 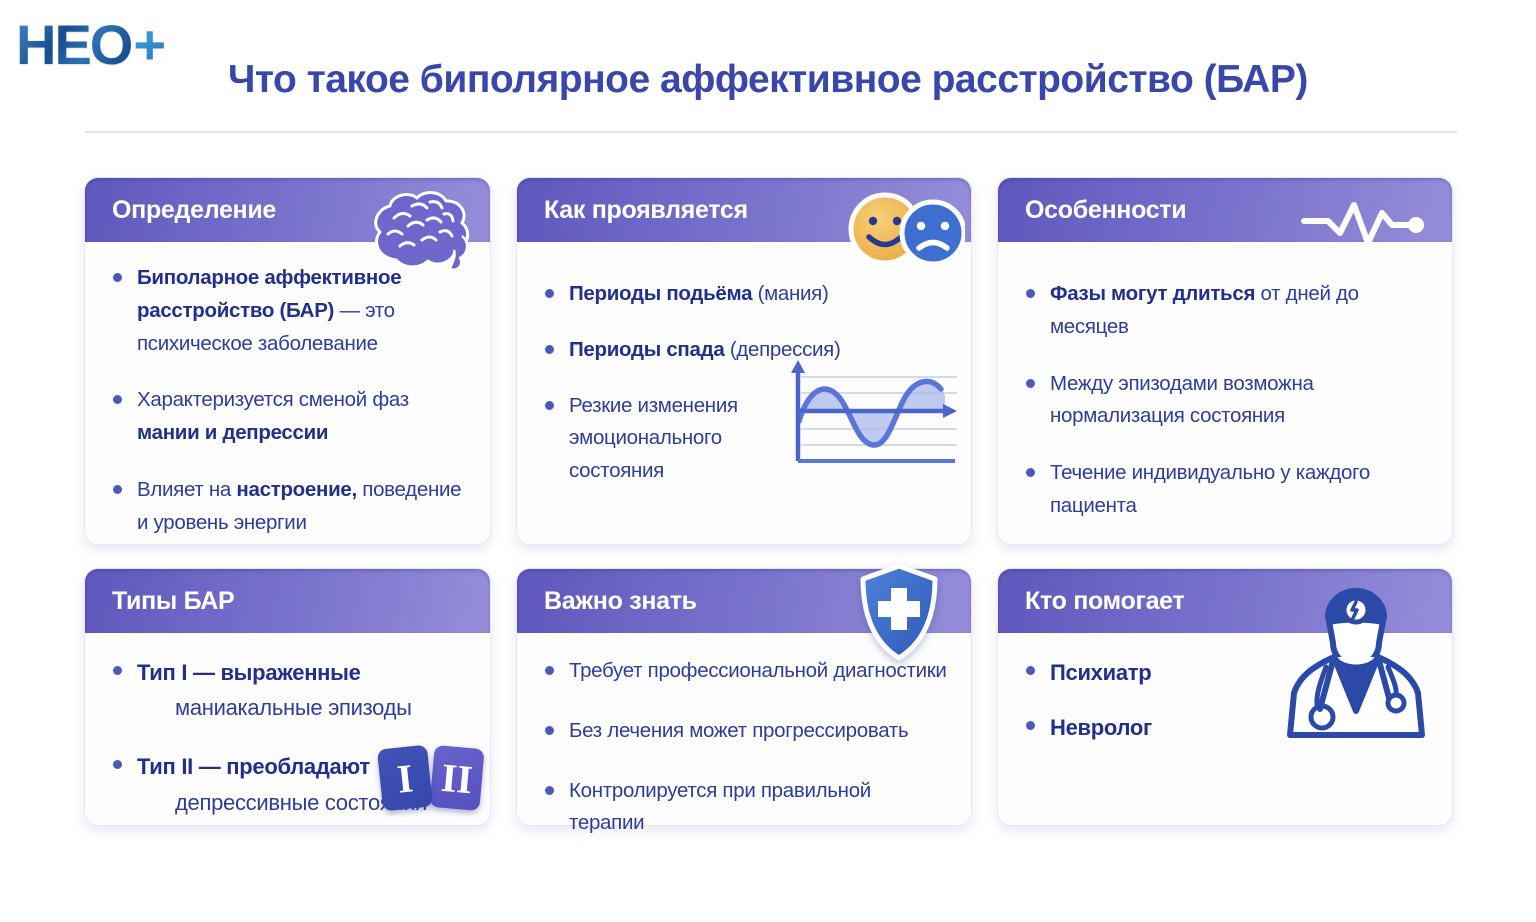 What do you see at coordinates (274, 690) in the screenshot?
I see `bullet-text: Тип I — выраженные маниакальные эпизоды` at bounding box center [274, 690].